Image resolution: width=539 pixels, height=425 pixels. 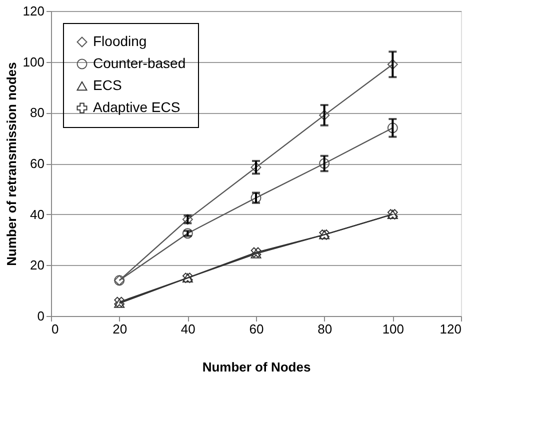 What do you see at coordinates (325, 329) in the screenshot?
I see `x-tick-label: 80` at bounding box center [325, 329].